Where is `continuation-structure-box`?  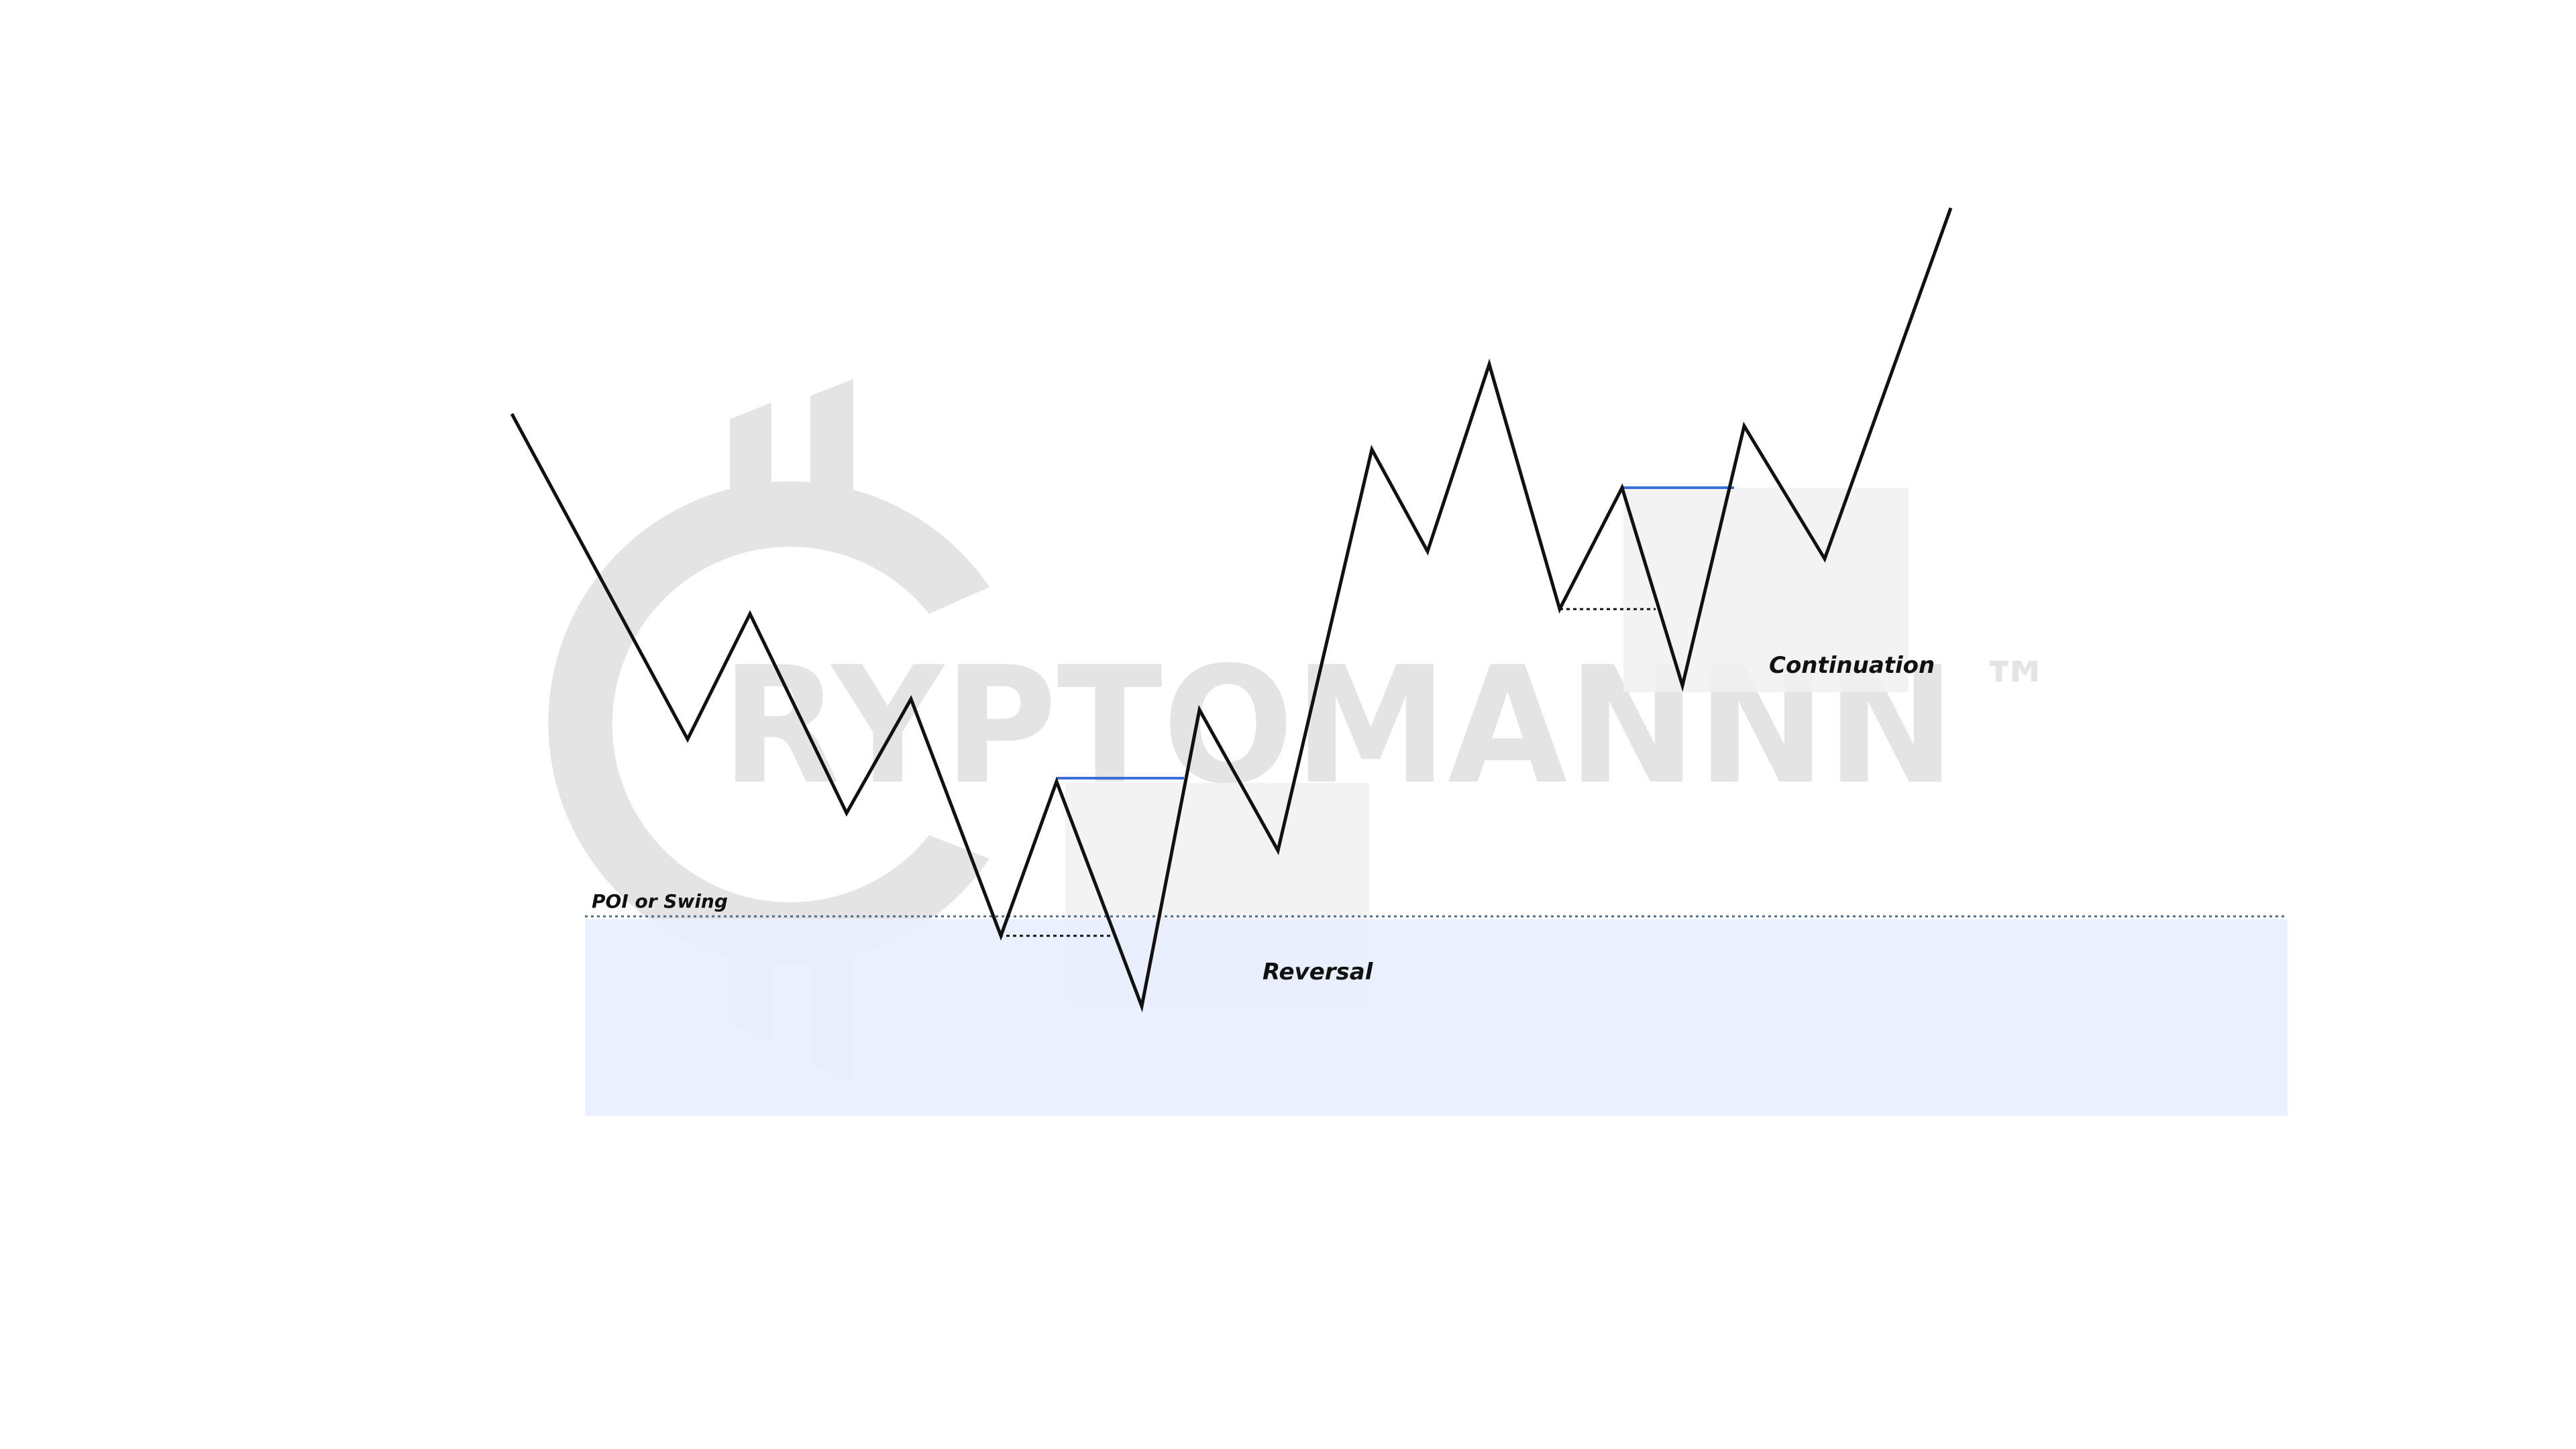
continuation-structure-box is located at coordinates (1766, 590).